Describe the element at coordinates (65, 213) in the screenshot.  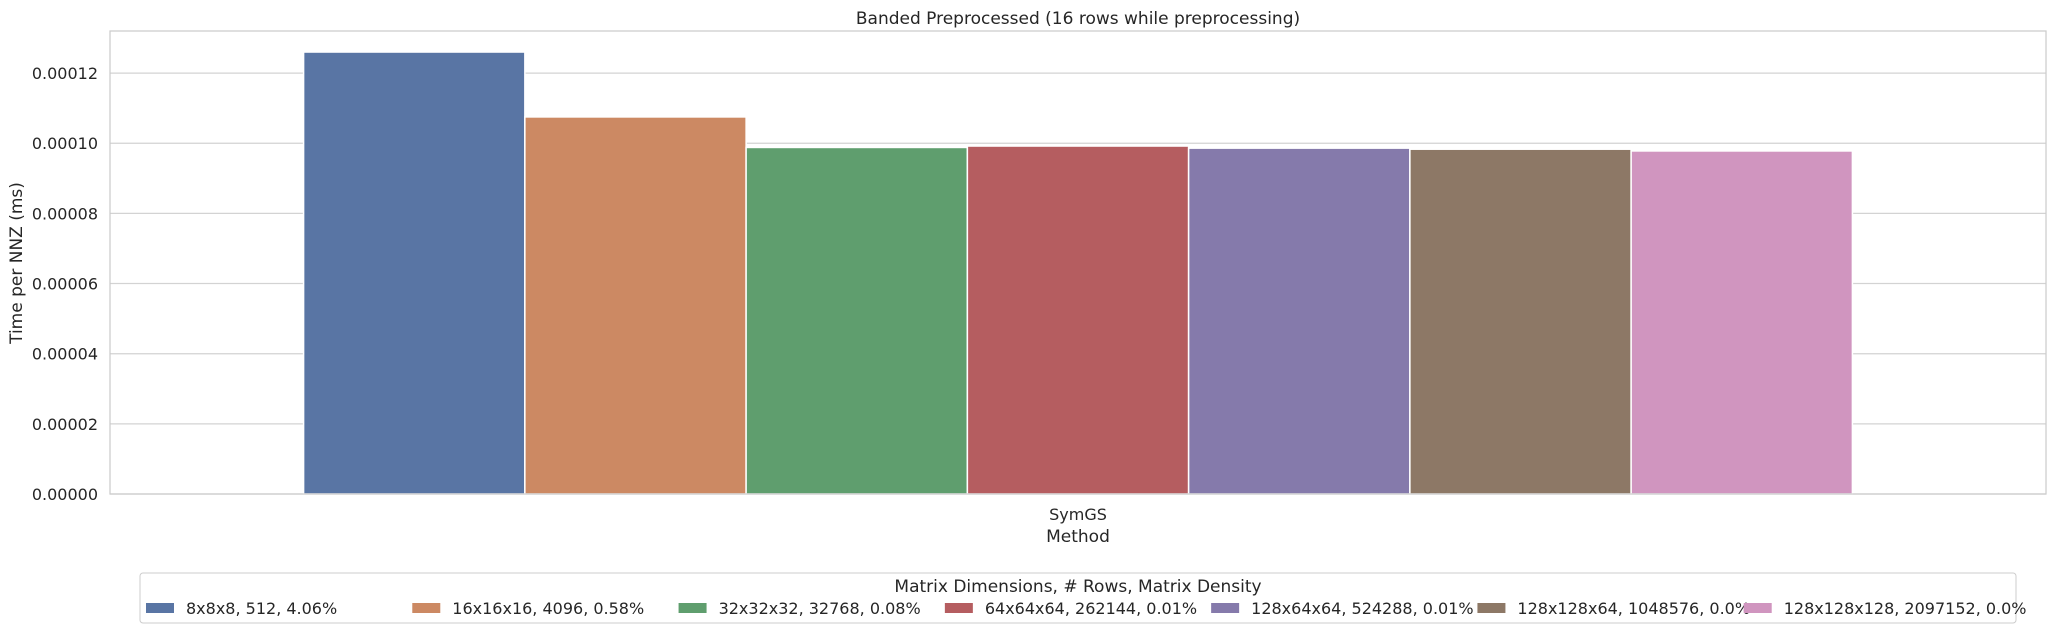
I see `y-tick-label: 0.00008` at that location.